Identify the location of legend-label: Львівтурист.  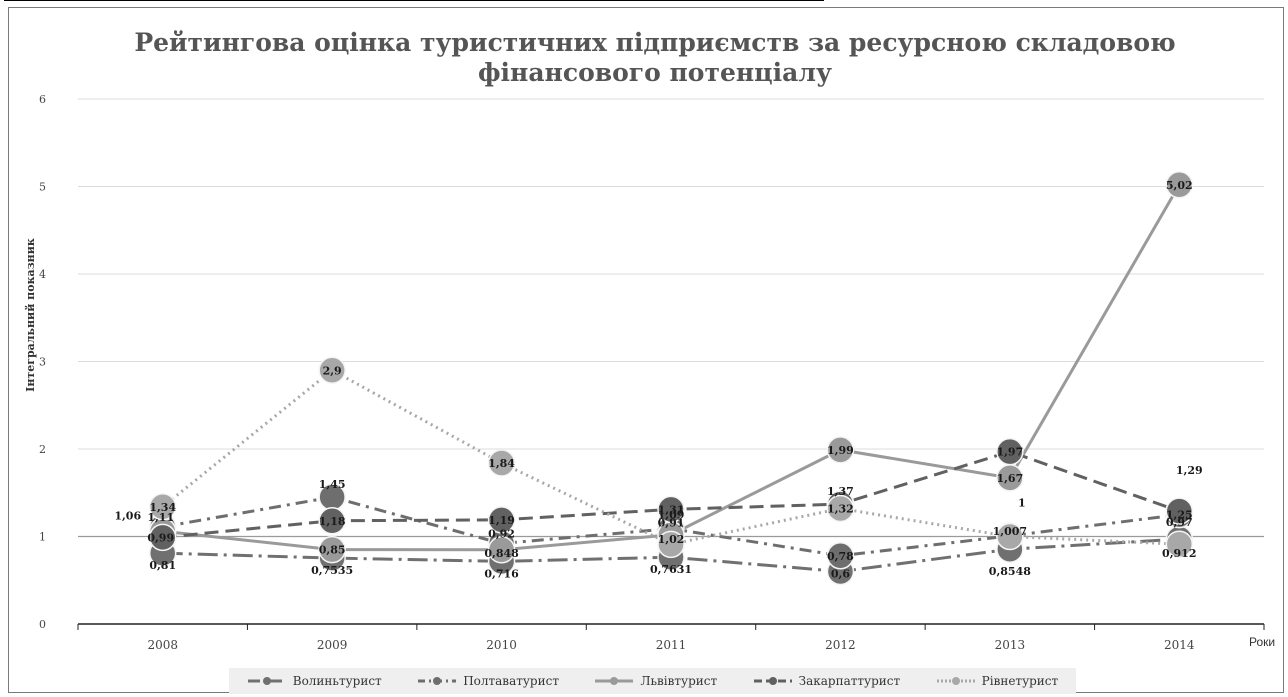
(679, 681).